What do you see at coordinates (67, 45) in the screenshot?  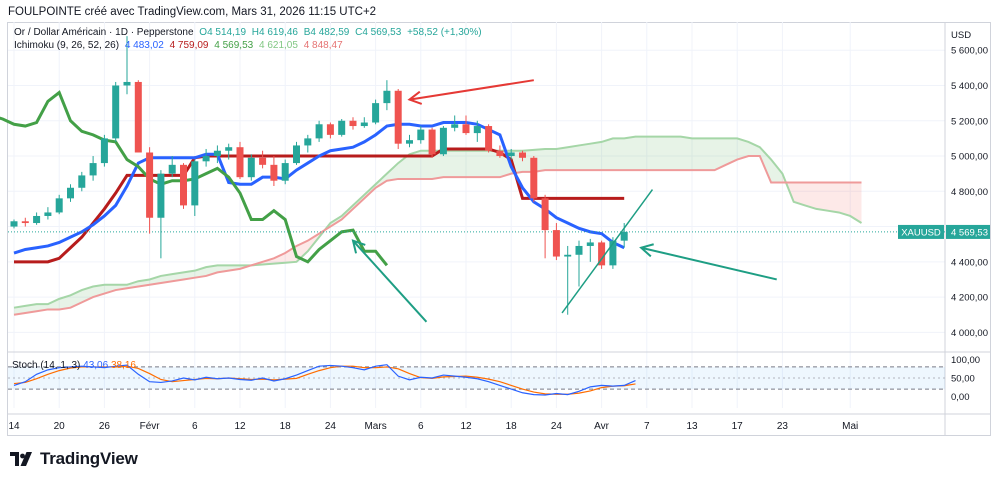 I see `ichimoku-title: Ichimoku (9, 26, 52, 26)` at bounding box center [67, 45].